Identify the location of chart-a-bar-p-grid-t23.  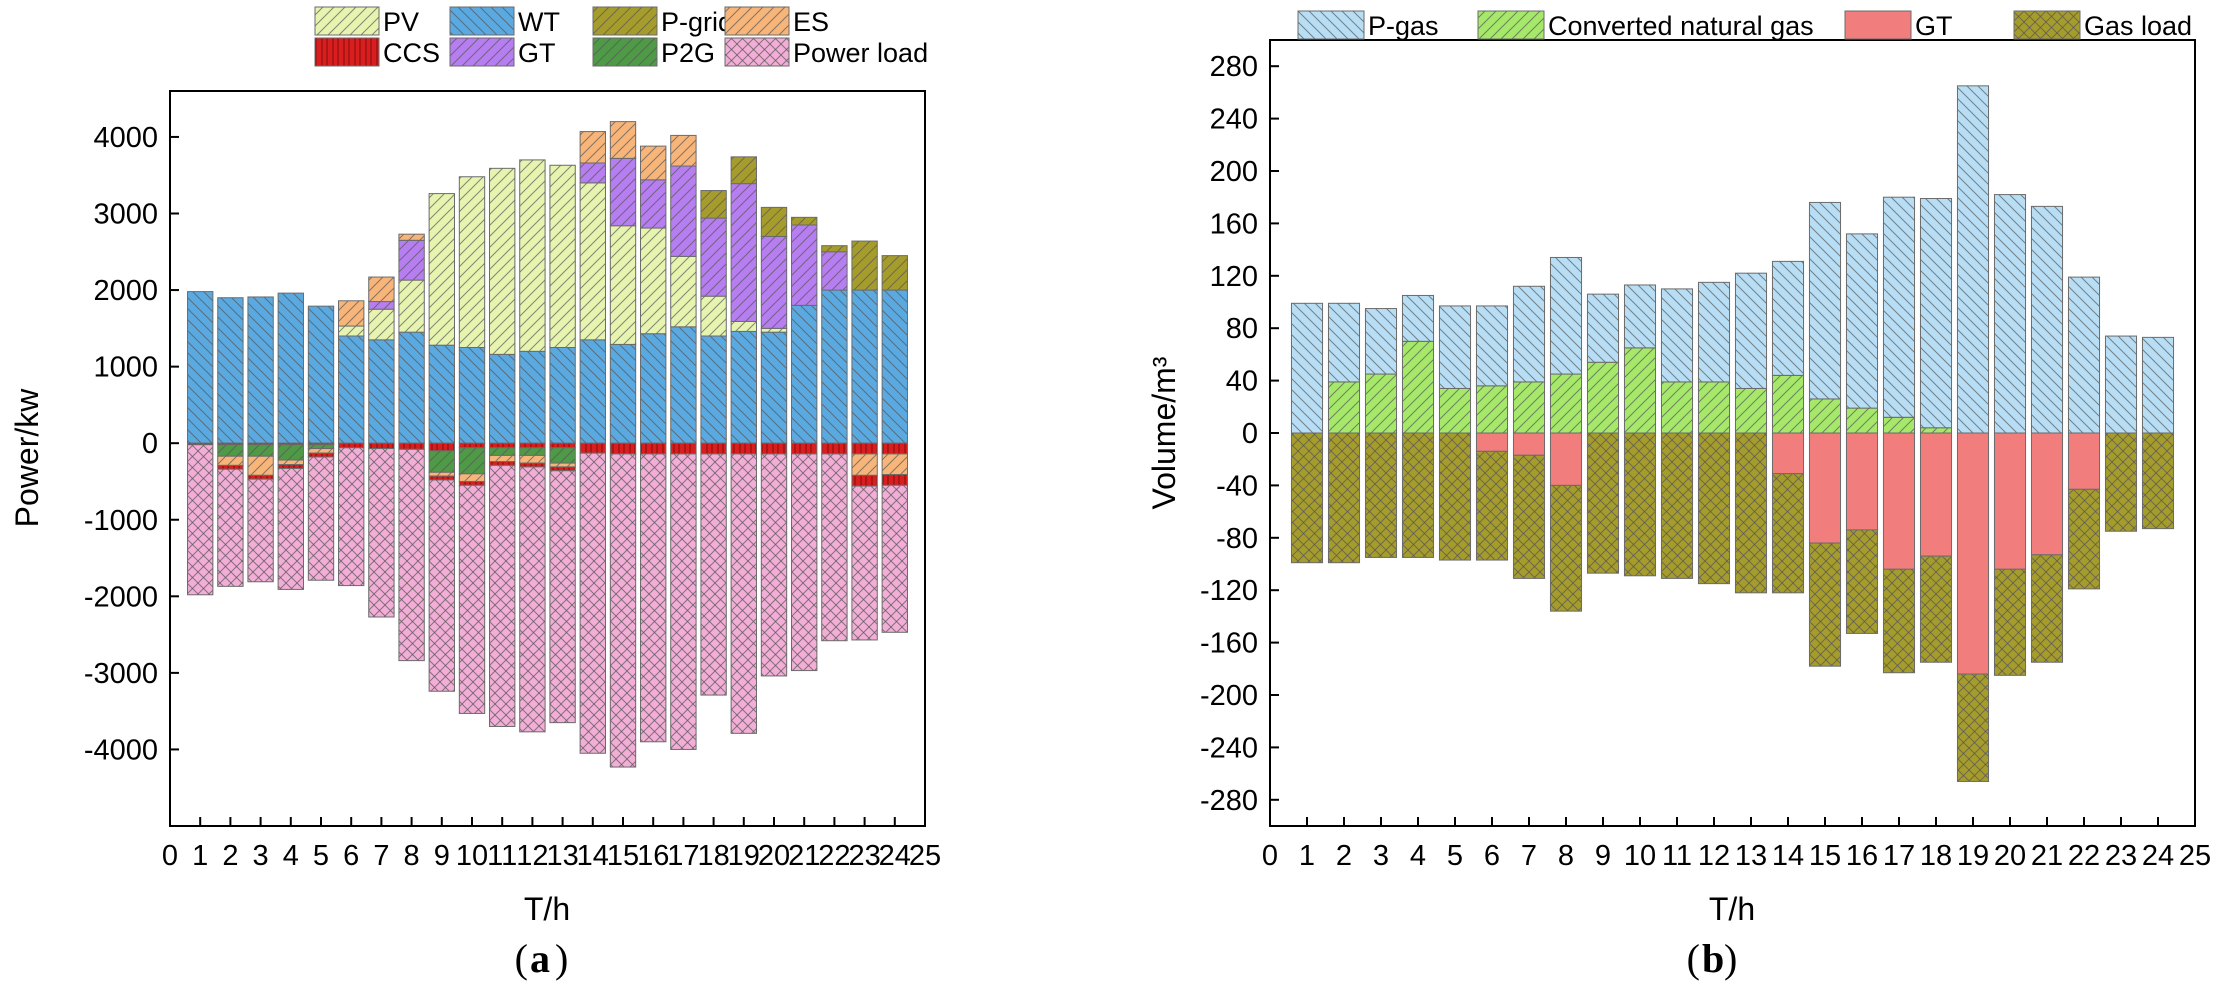
(864, 265).